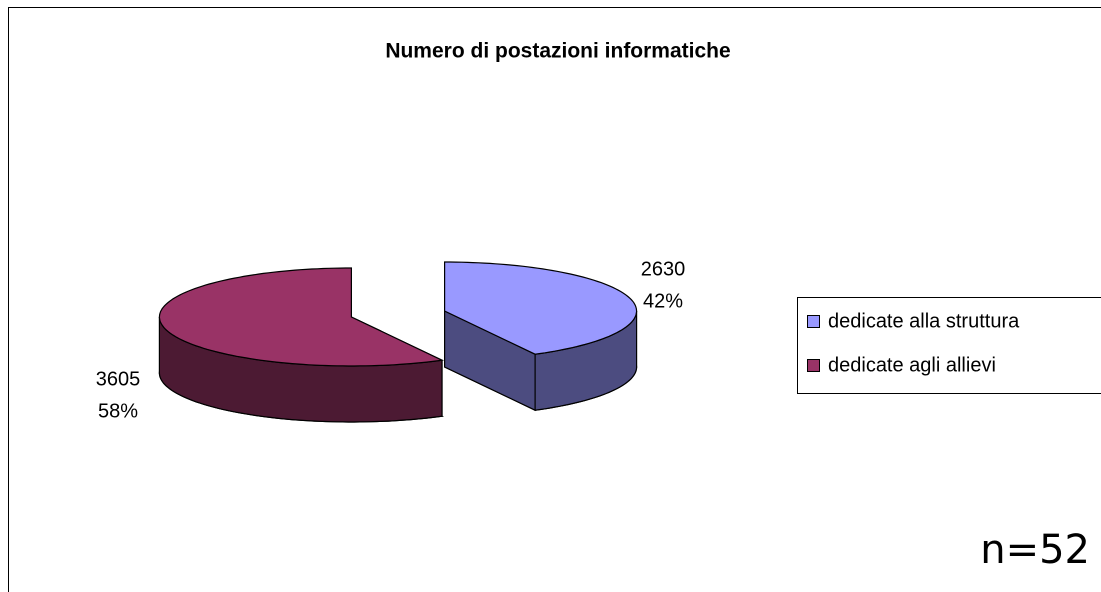 This screenshot has width=1101, height=592. What do you see at coordinates (118, 379) in the screenshot?
I see `data-label: 3605` at bounding box center [118, 379].